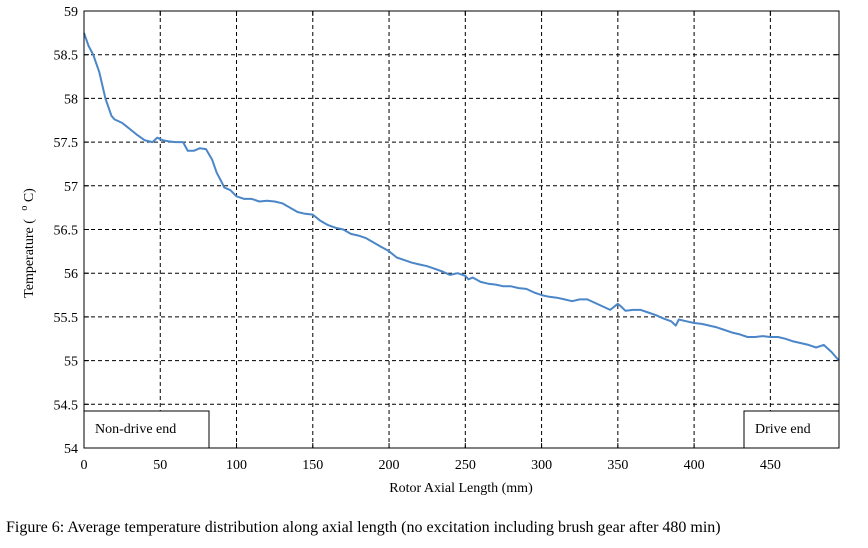 This screenshot has height=548, width=868. Describe the element at coordinates (783, 429) in the screenshot. I see `annotation-label-drive-end: Drive end` at that location.